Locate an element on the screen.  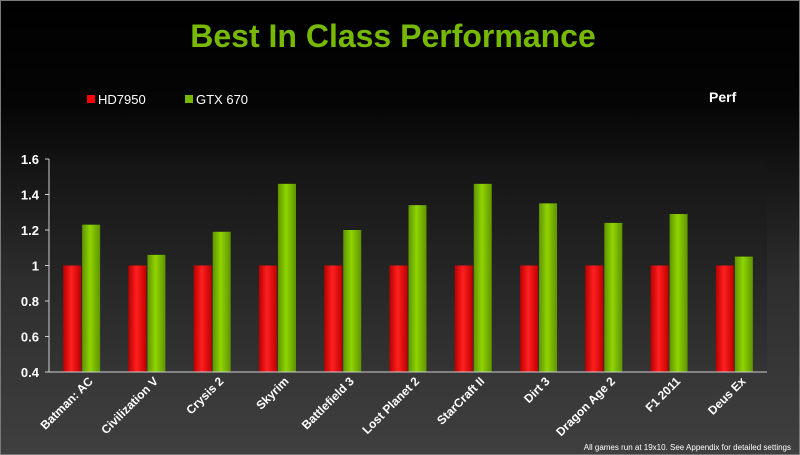
bar-hd7950-deus-ex is located at coordinates (724, 318).